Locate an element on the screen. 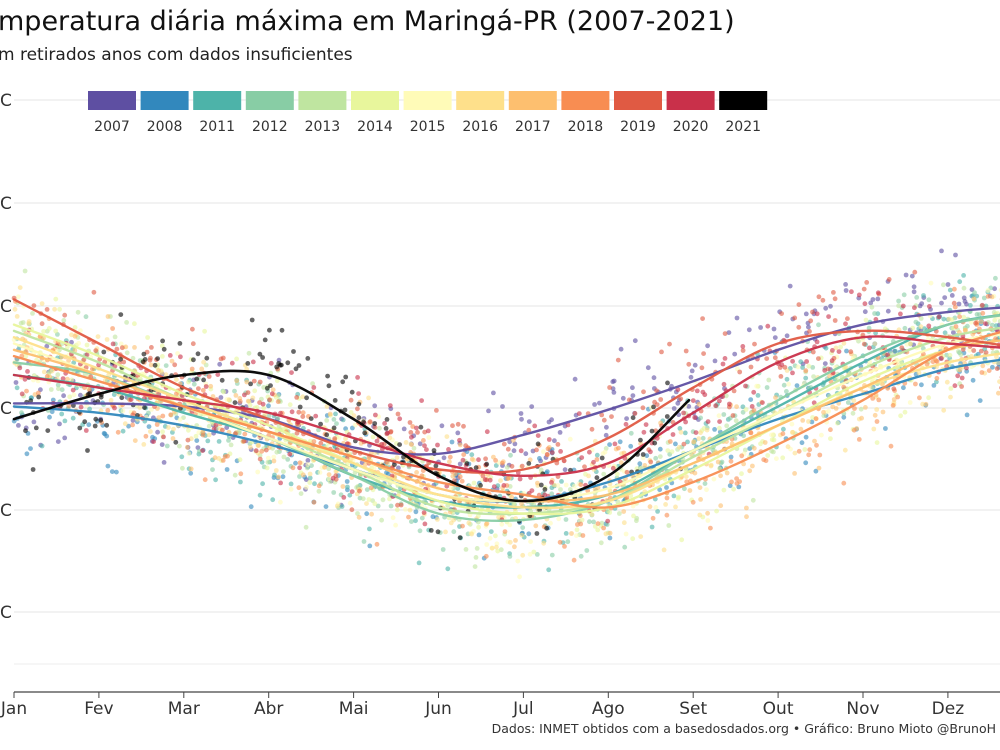 This screenshot has width=1000, height=750. y-tick-label: C is located at coordinates (6, 613).